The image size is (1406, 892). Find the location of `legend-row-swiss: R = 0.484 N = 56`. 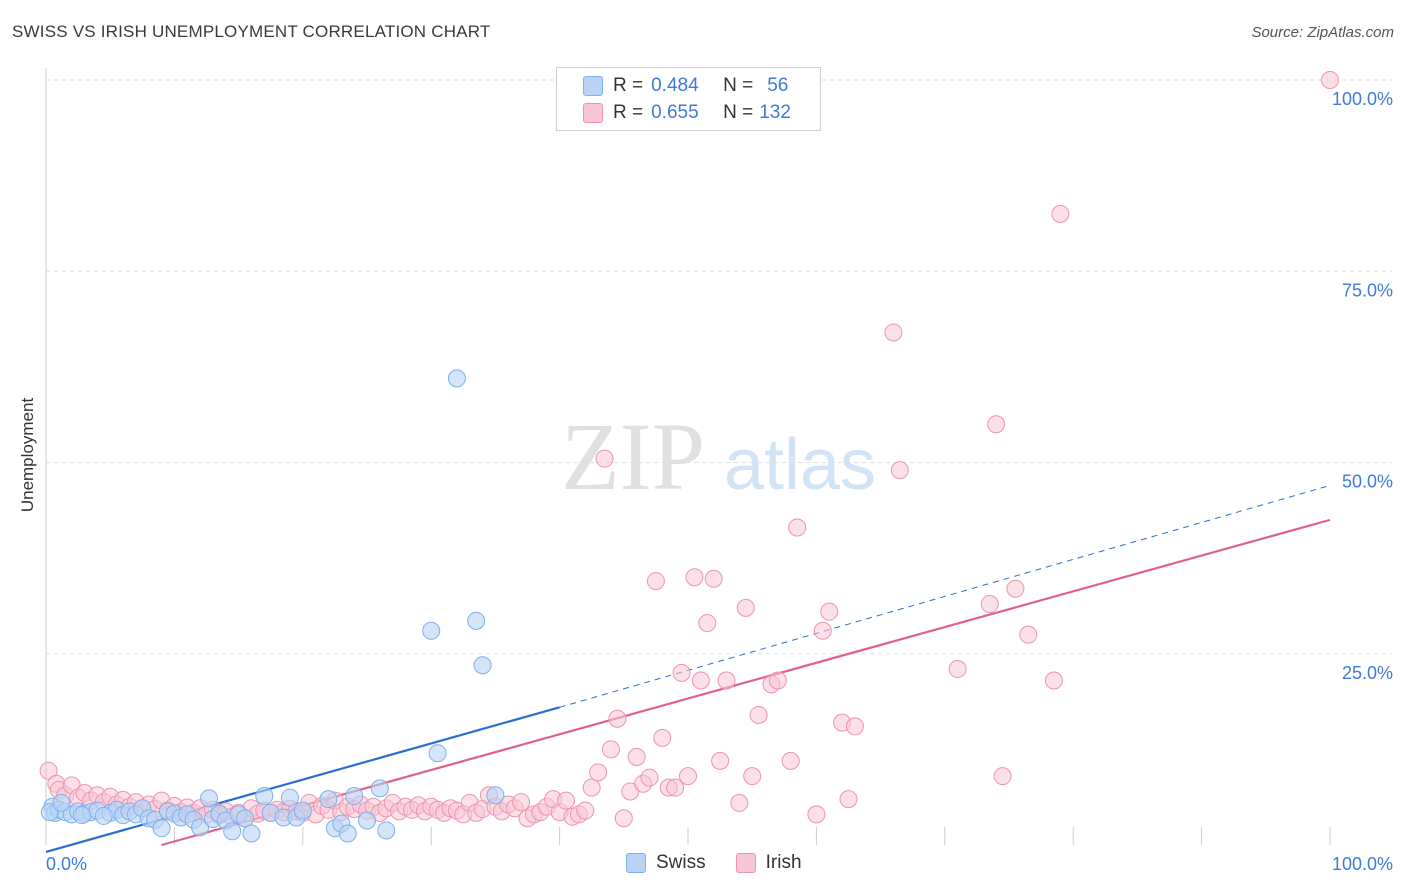

legend-row-swiss: R = 0.484 N = 56 is located at coordinates (685, 86).